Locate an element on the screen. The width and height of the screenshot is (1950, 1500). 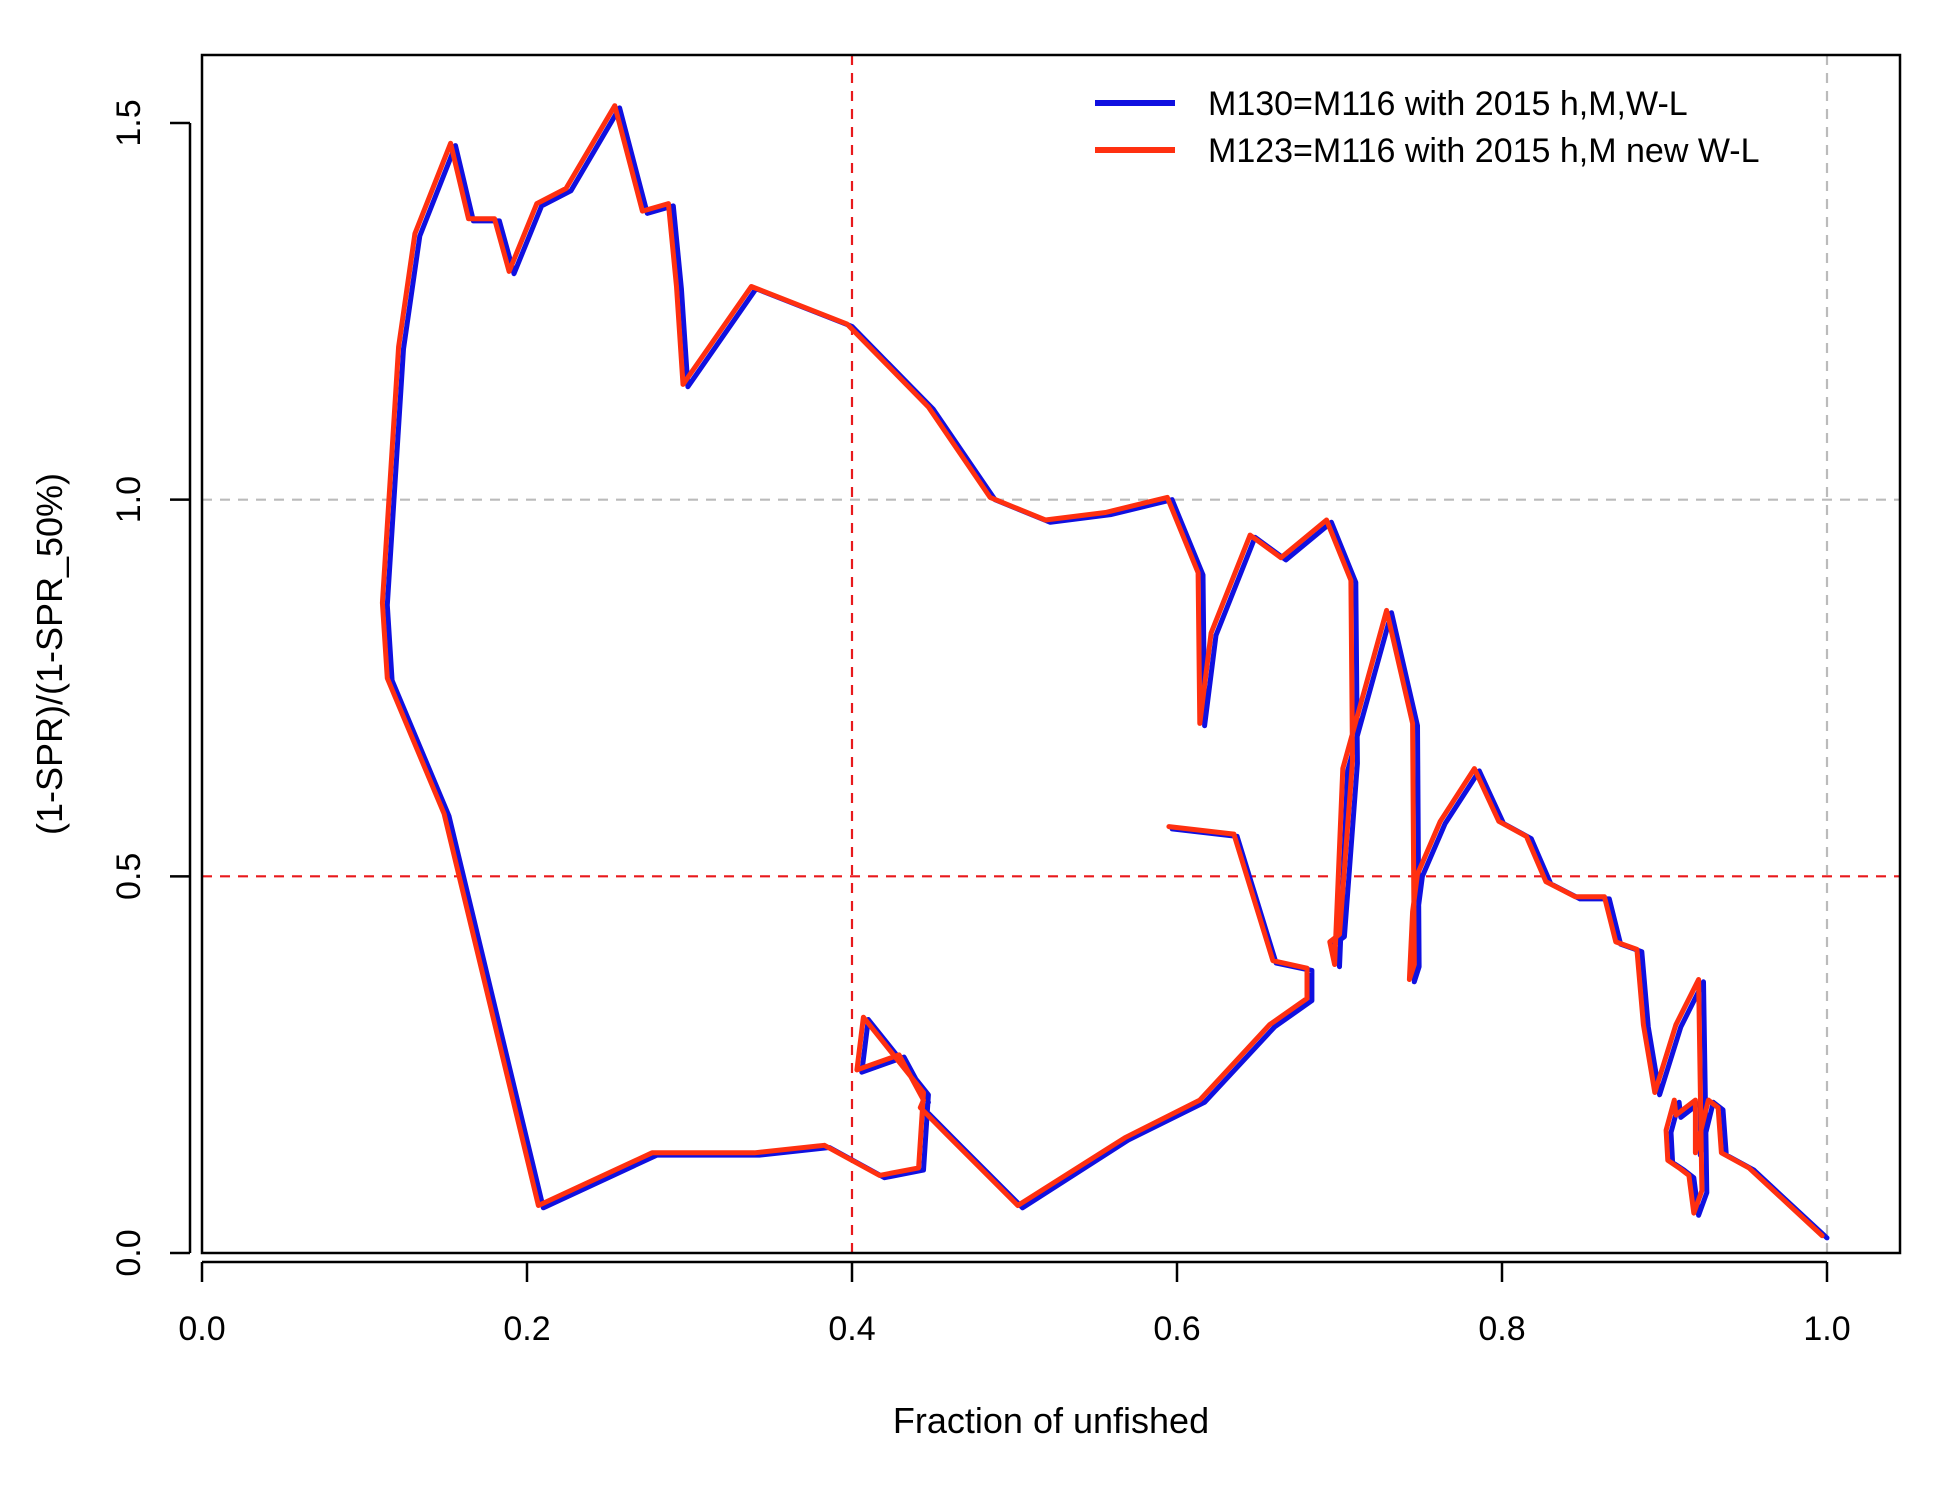
legend-label-1: M130=M116 with 2015 h,M,W-L is located at coordinates (1448, 104).